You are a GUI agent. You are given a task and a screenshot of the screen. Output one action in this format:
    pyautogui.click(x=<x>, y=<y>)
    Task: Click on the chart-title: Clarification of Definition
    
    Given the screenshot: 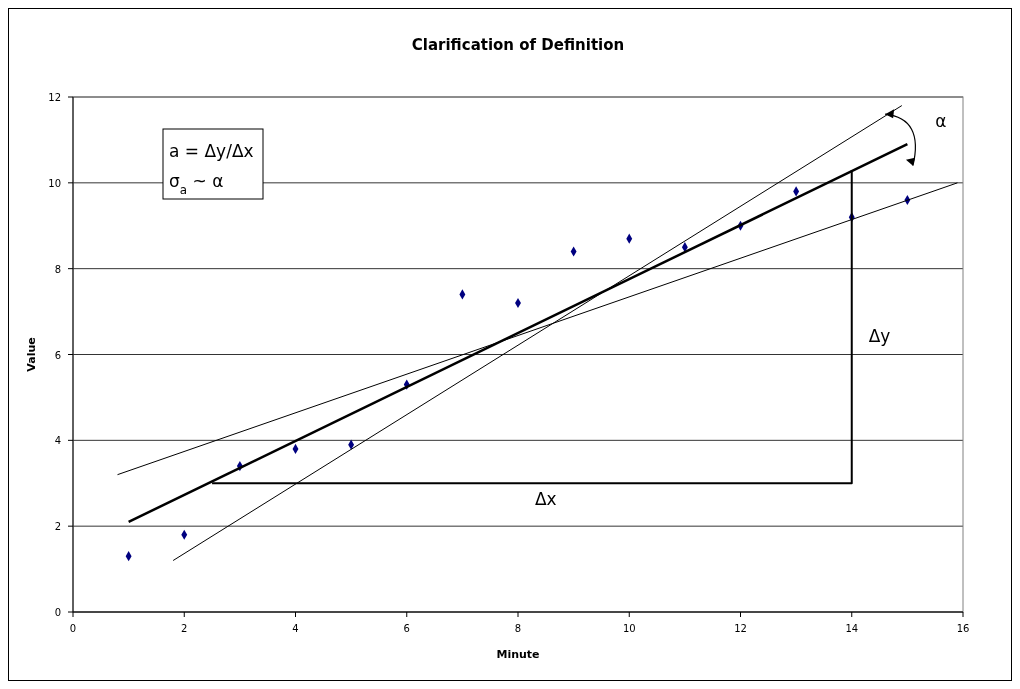 What is the action you would take?
    pyautogui.click(x=518, y=45)
    